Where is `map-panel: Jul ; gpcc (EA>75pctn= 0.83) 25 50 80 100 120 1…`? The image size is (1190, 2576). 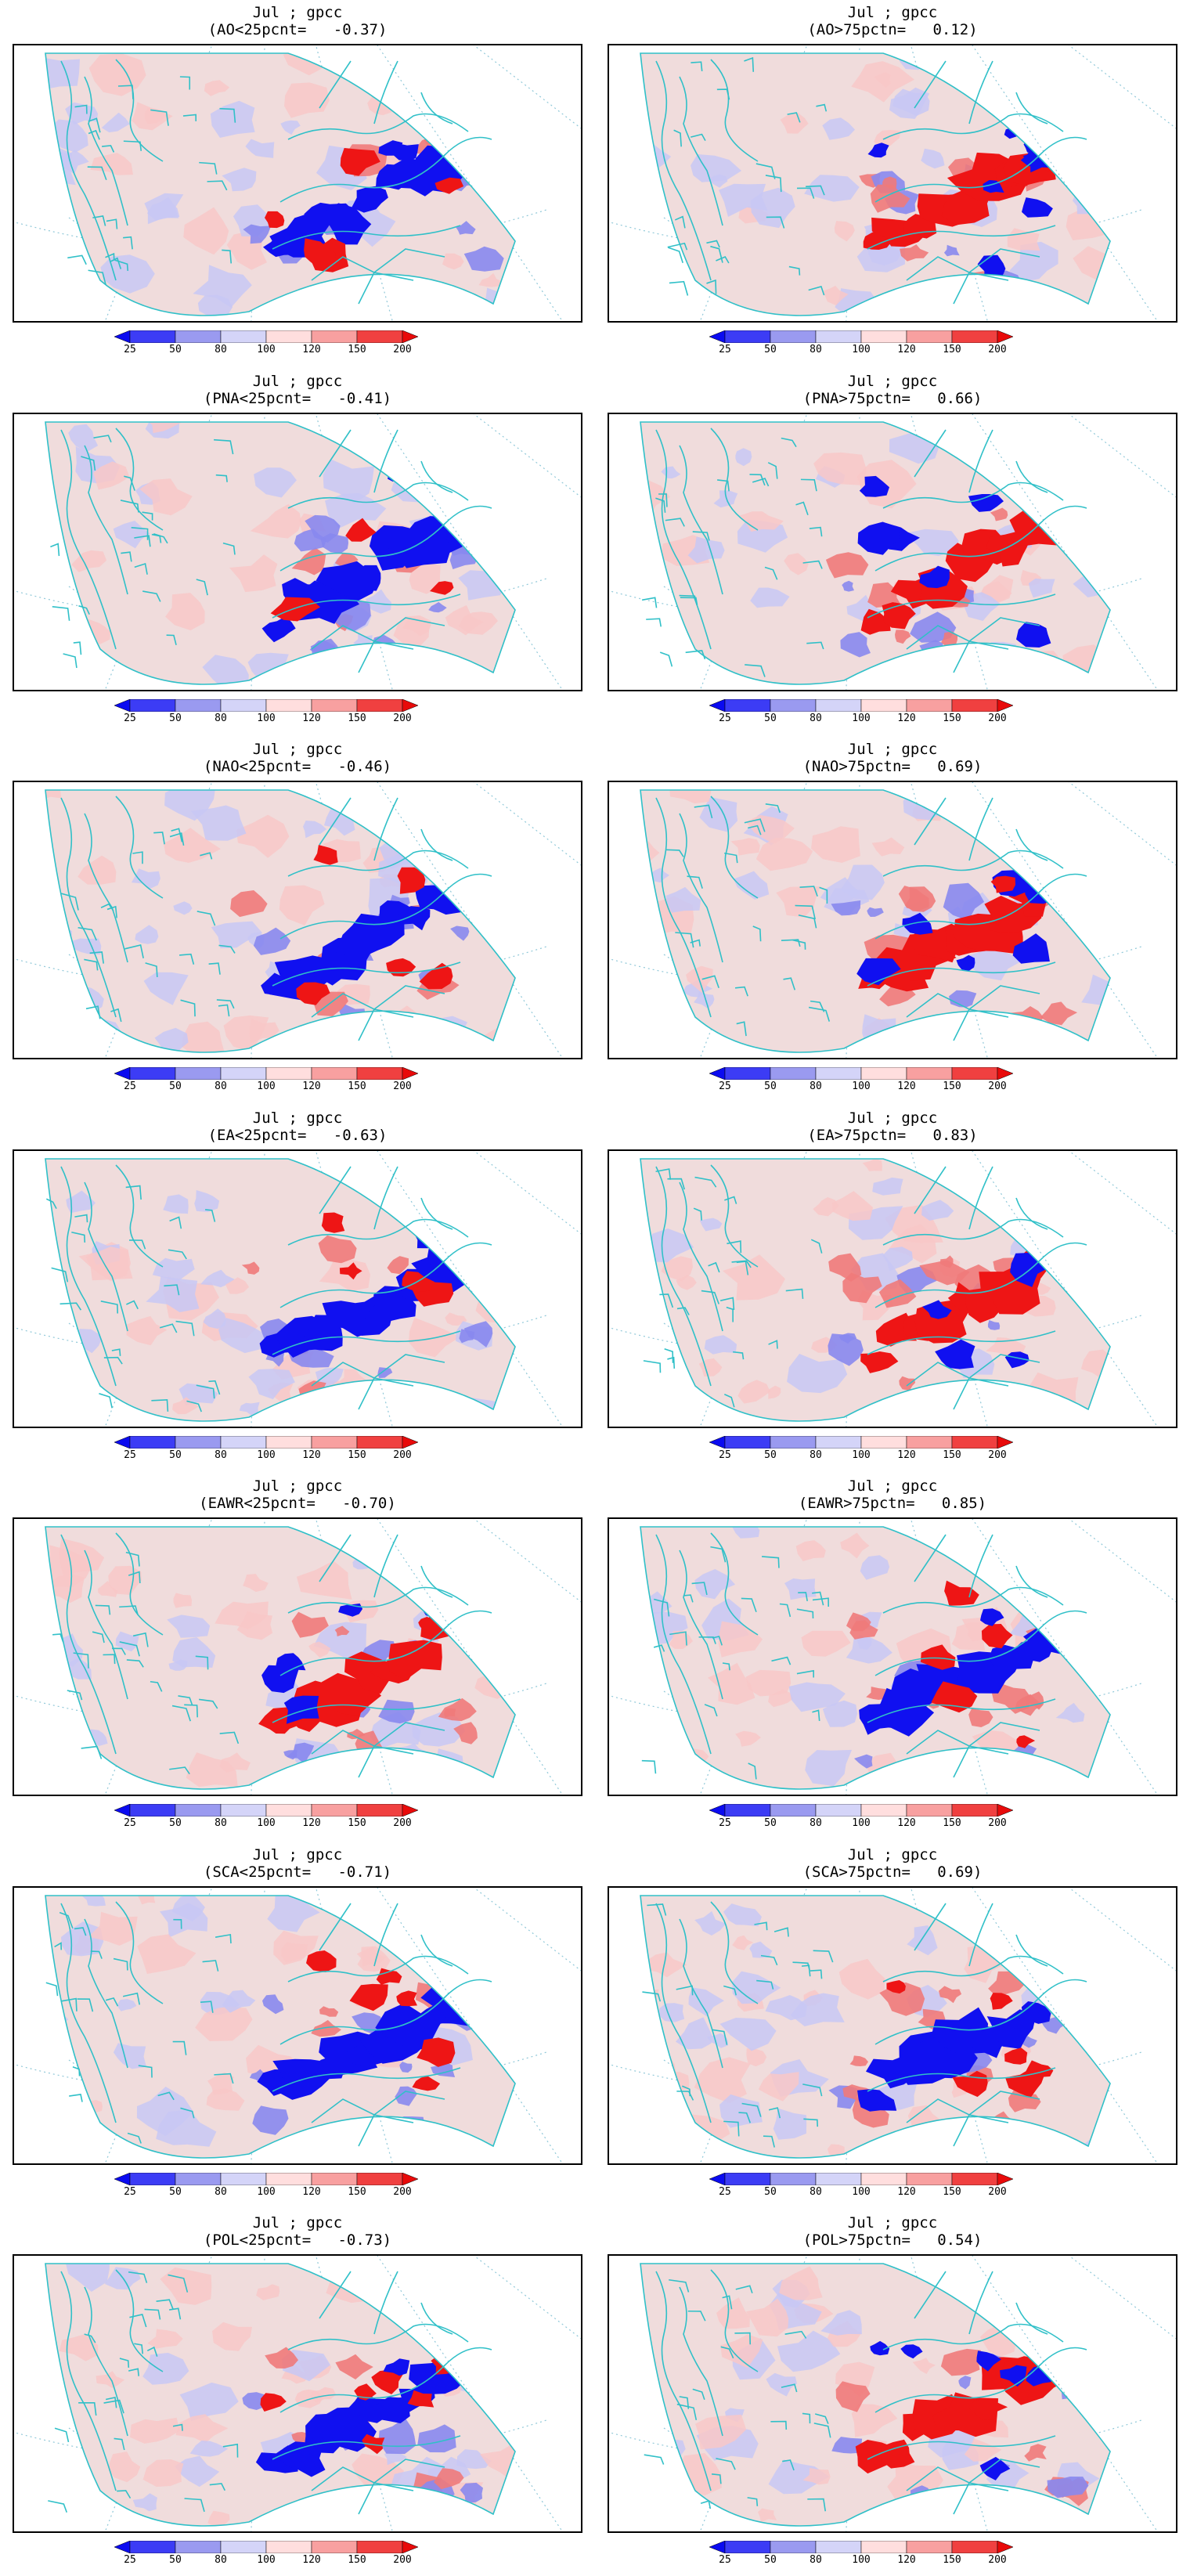
map-panel: Jul ; gpcc (EA>75pctn= 0.83) 25 50 80 100 120 1… is located at coordinates (892, 1289).